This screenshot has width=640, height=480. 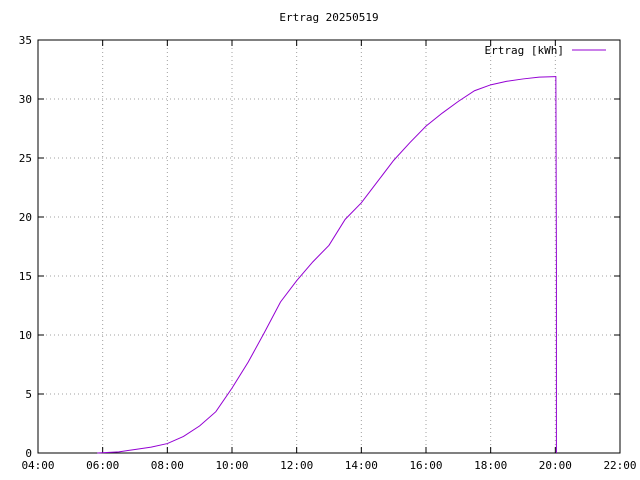 I want to click on y-tick-label: 30, so click(x=25, y=99).